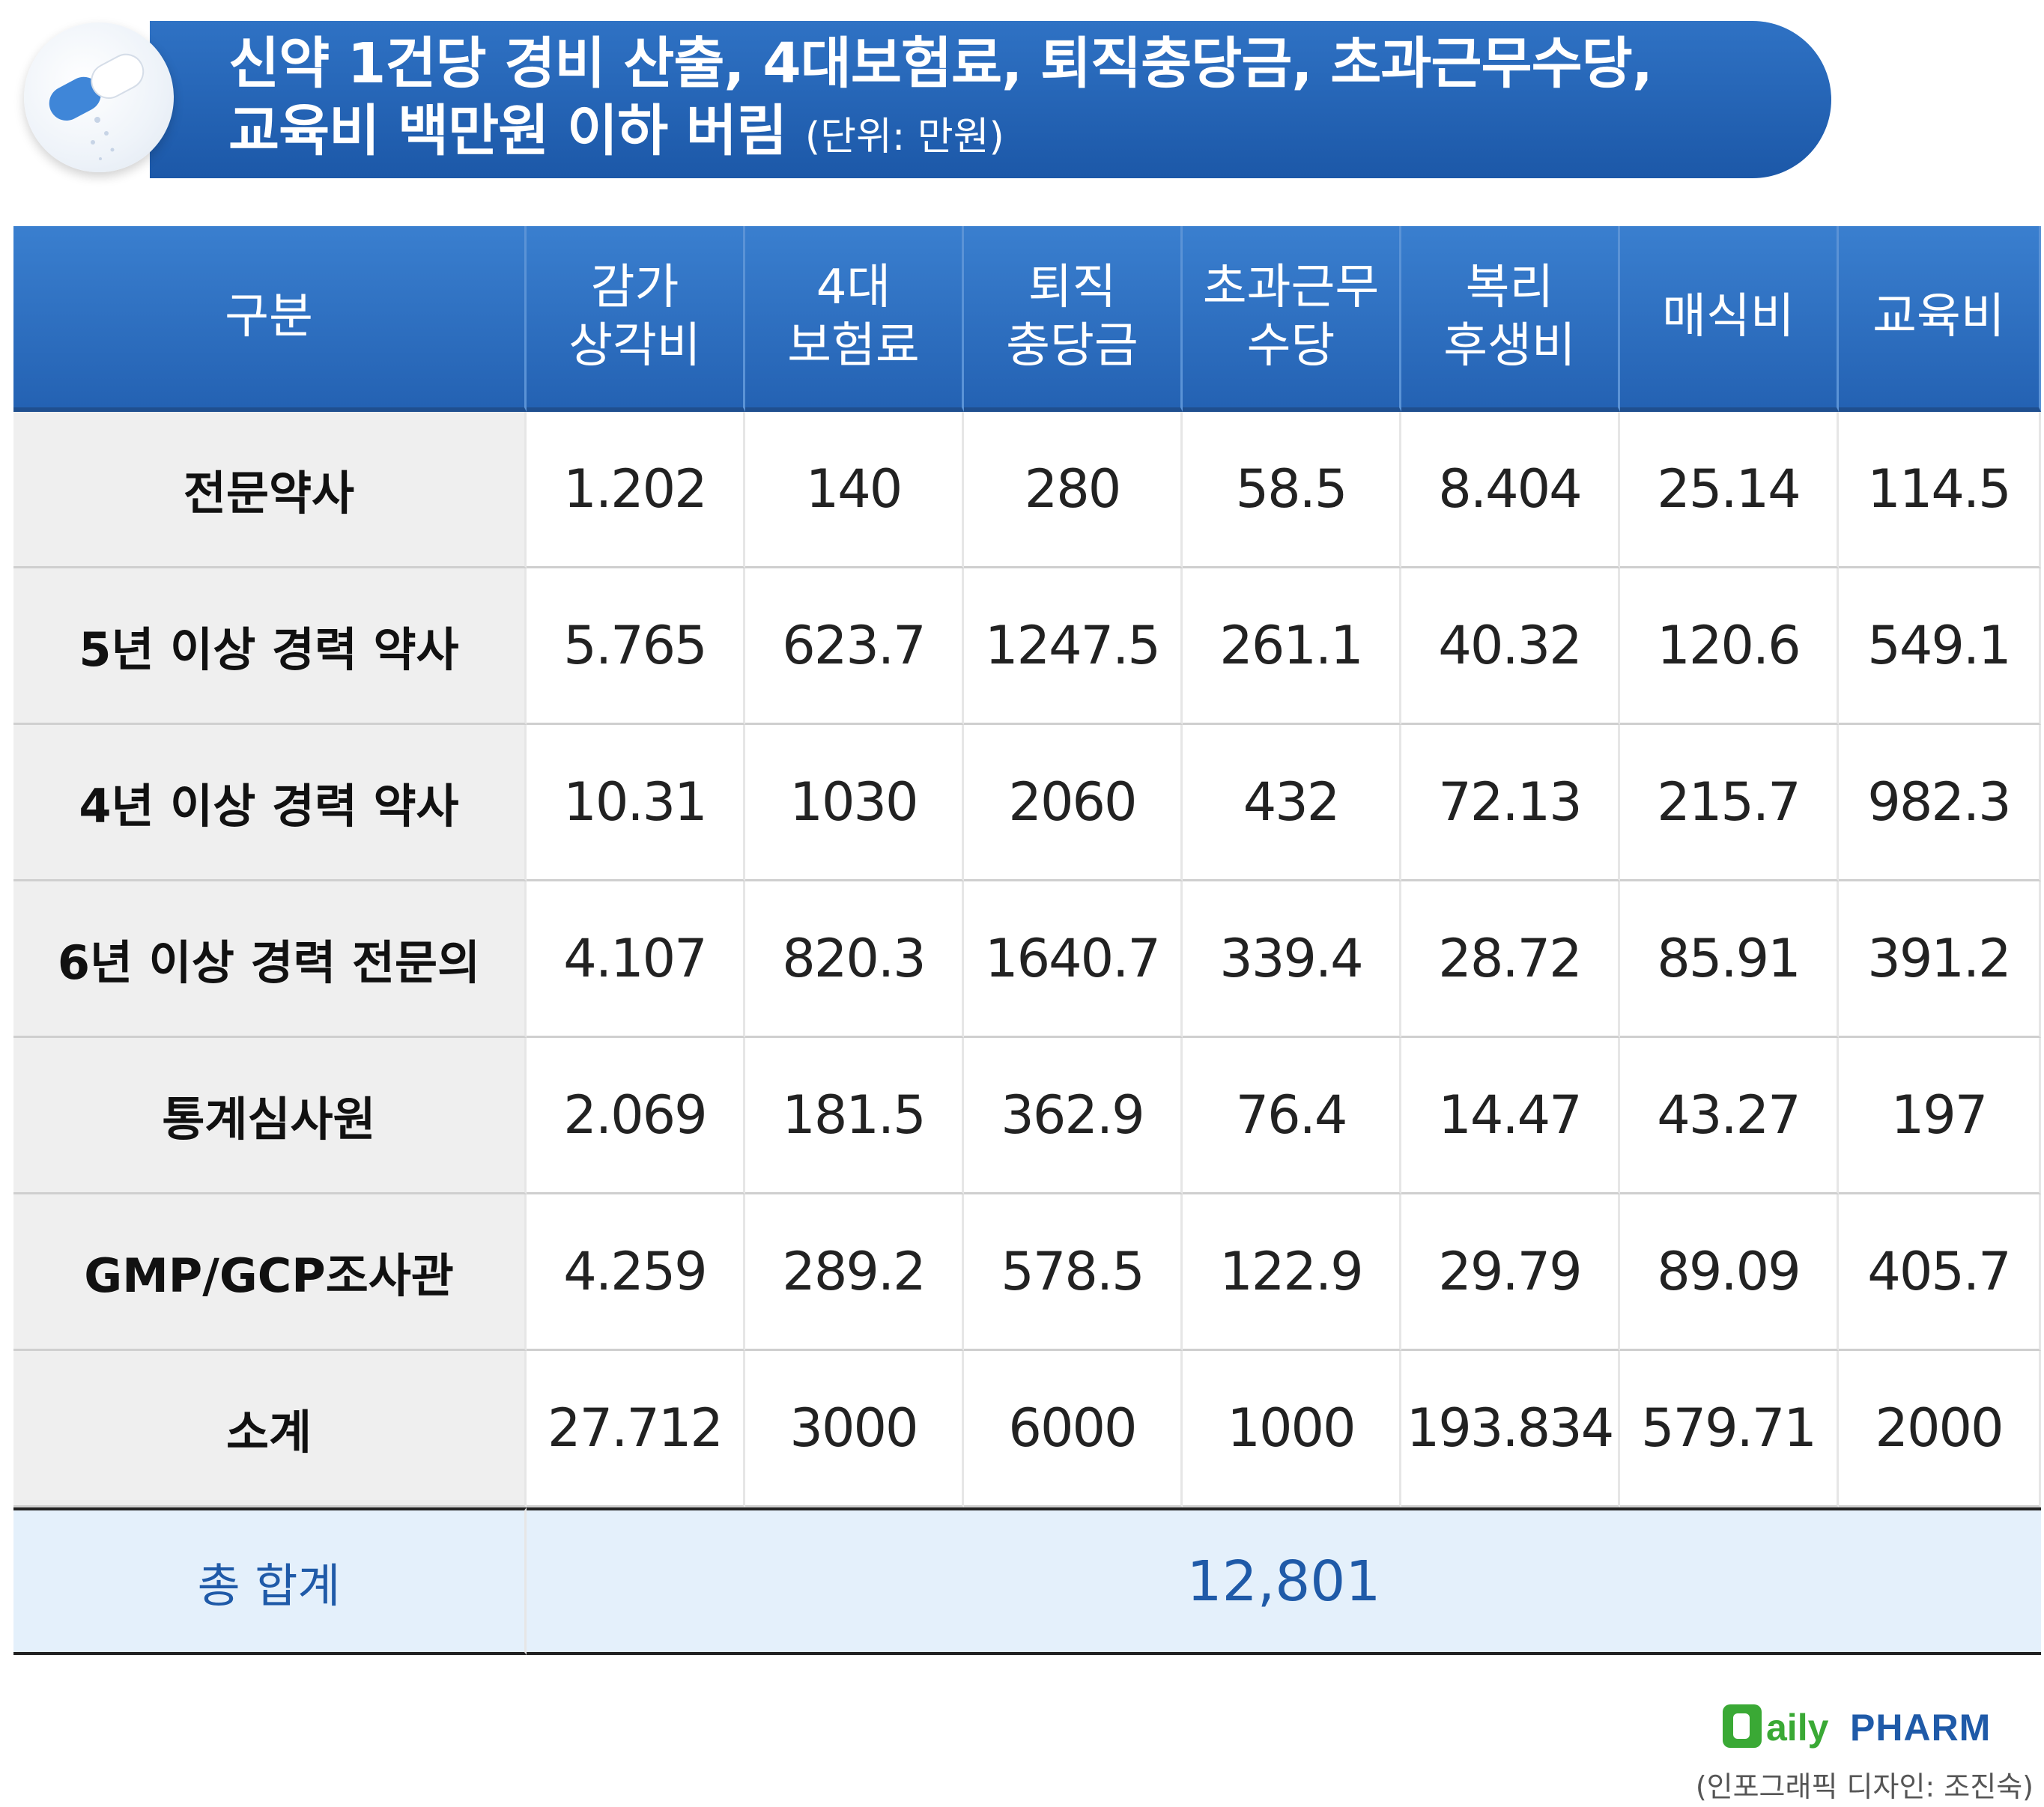 This screenshot has width=2044, height=1807. What do you see at coordinates (1864, 1786) in the screenshot?
I see `design-credit: (인포그래픽 디자인: 조진숙)` at bounding box center [1864, 1786].